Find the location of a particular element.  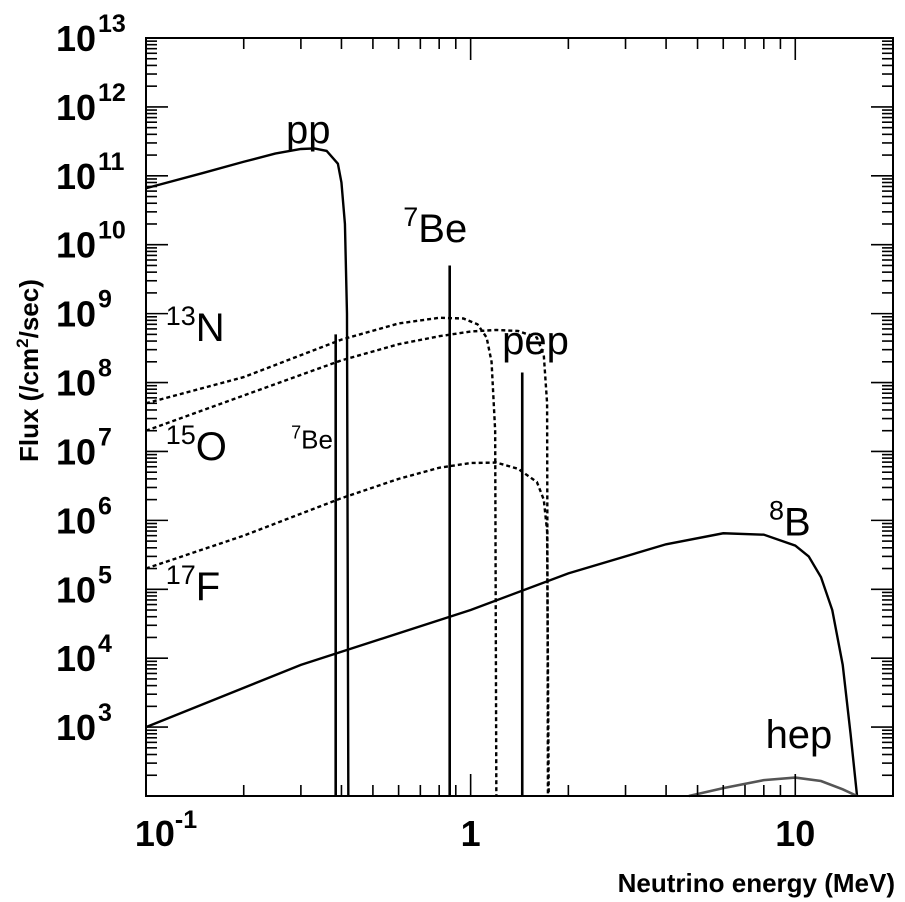

x-tick-base: 1 is located at coordinates (471, 833).